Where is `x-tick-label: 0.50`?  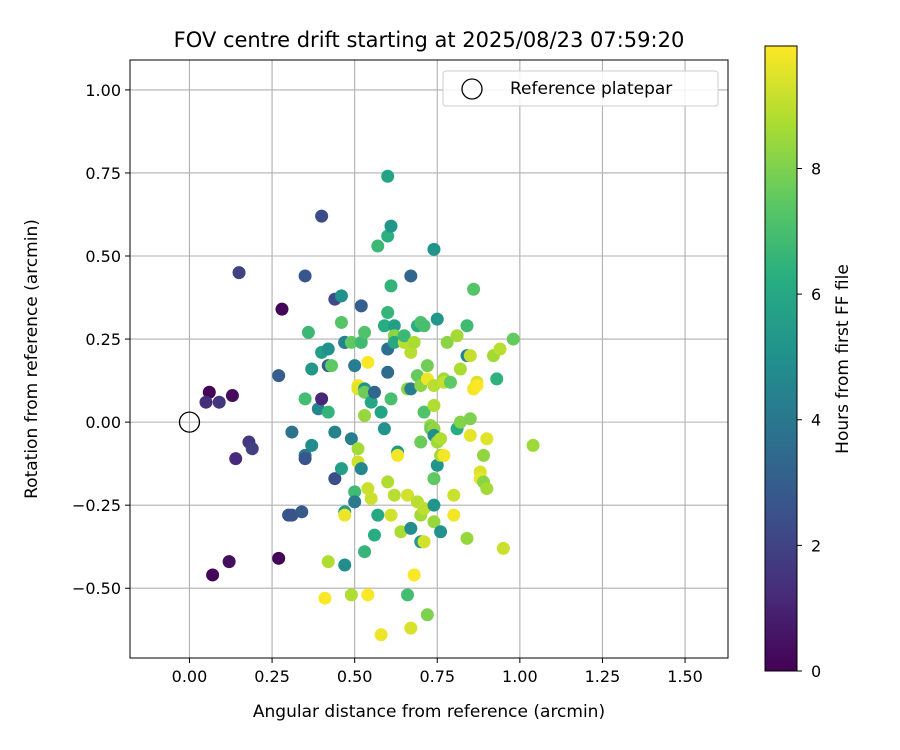
x-tick-label: 0.50 is located at coordinates (355, 676).